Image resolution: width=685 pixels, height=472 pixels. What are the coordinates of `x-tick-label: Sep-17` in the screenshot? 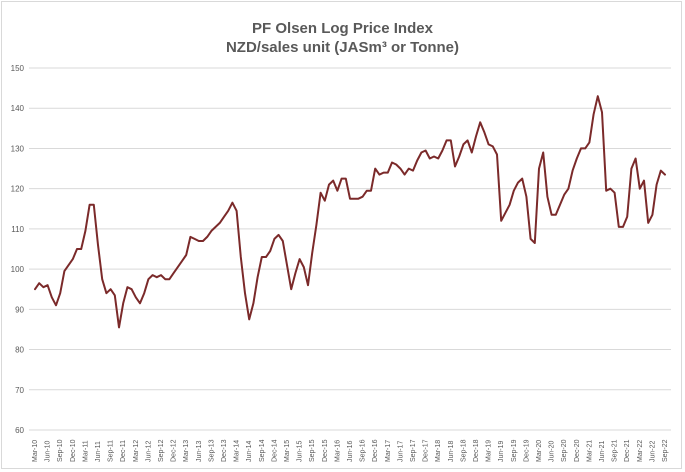 It's located at (413, 450).